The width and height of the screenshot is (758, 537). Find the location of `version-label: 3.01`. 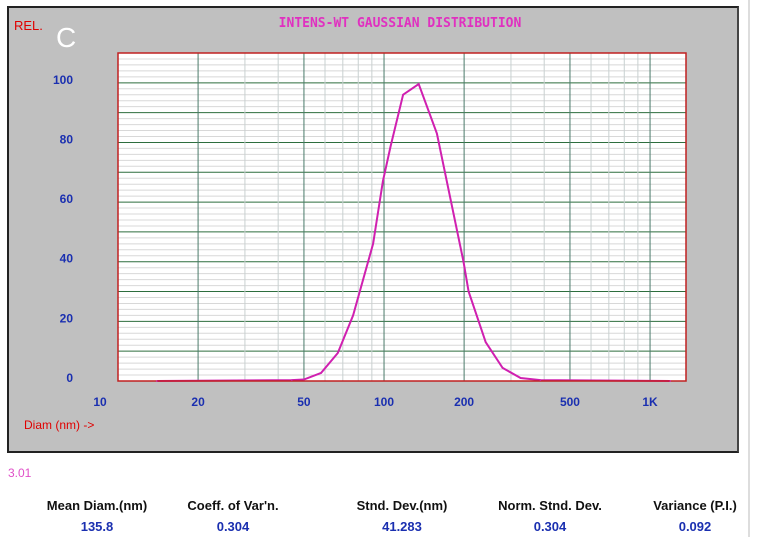

version-label: 3.01 is located at coordinates (20, 473).